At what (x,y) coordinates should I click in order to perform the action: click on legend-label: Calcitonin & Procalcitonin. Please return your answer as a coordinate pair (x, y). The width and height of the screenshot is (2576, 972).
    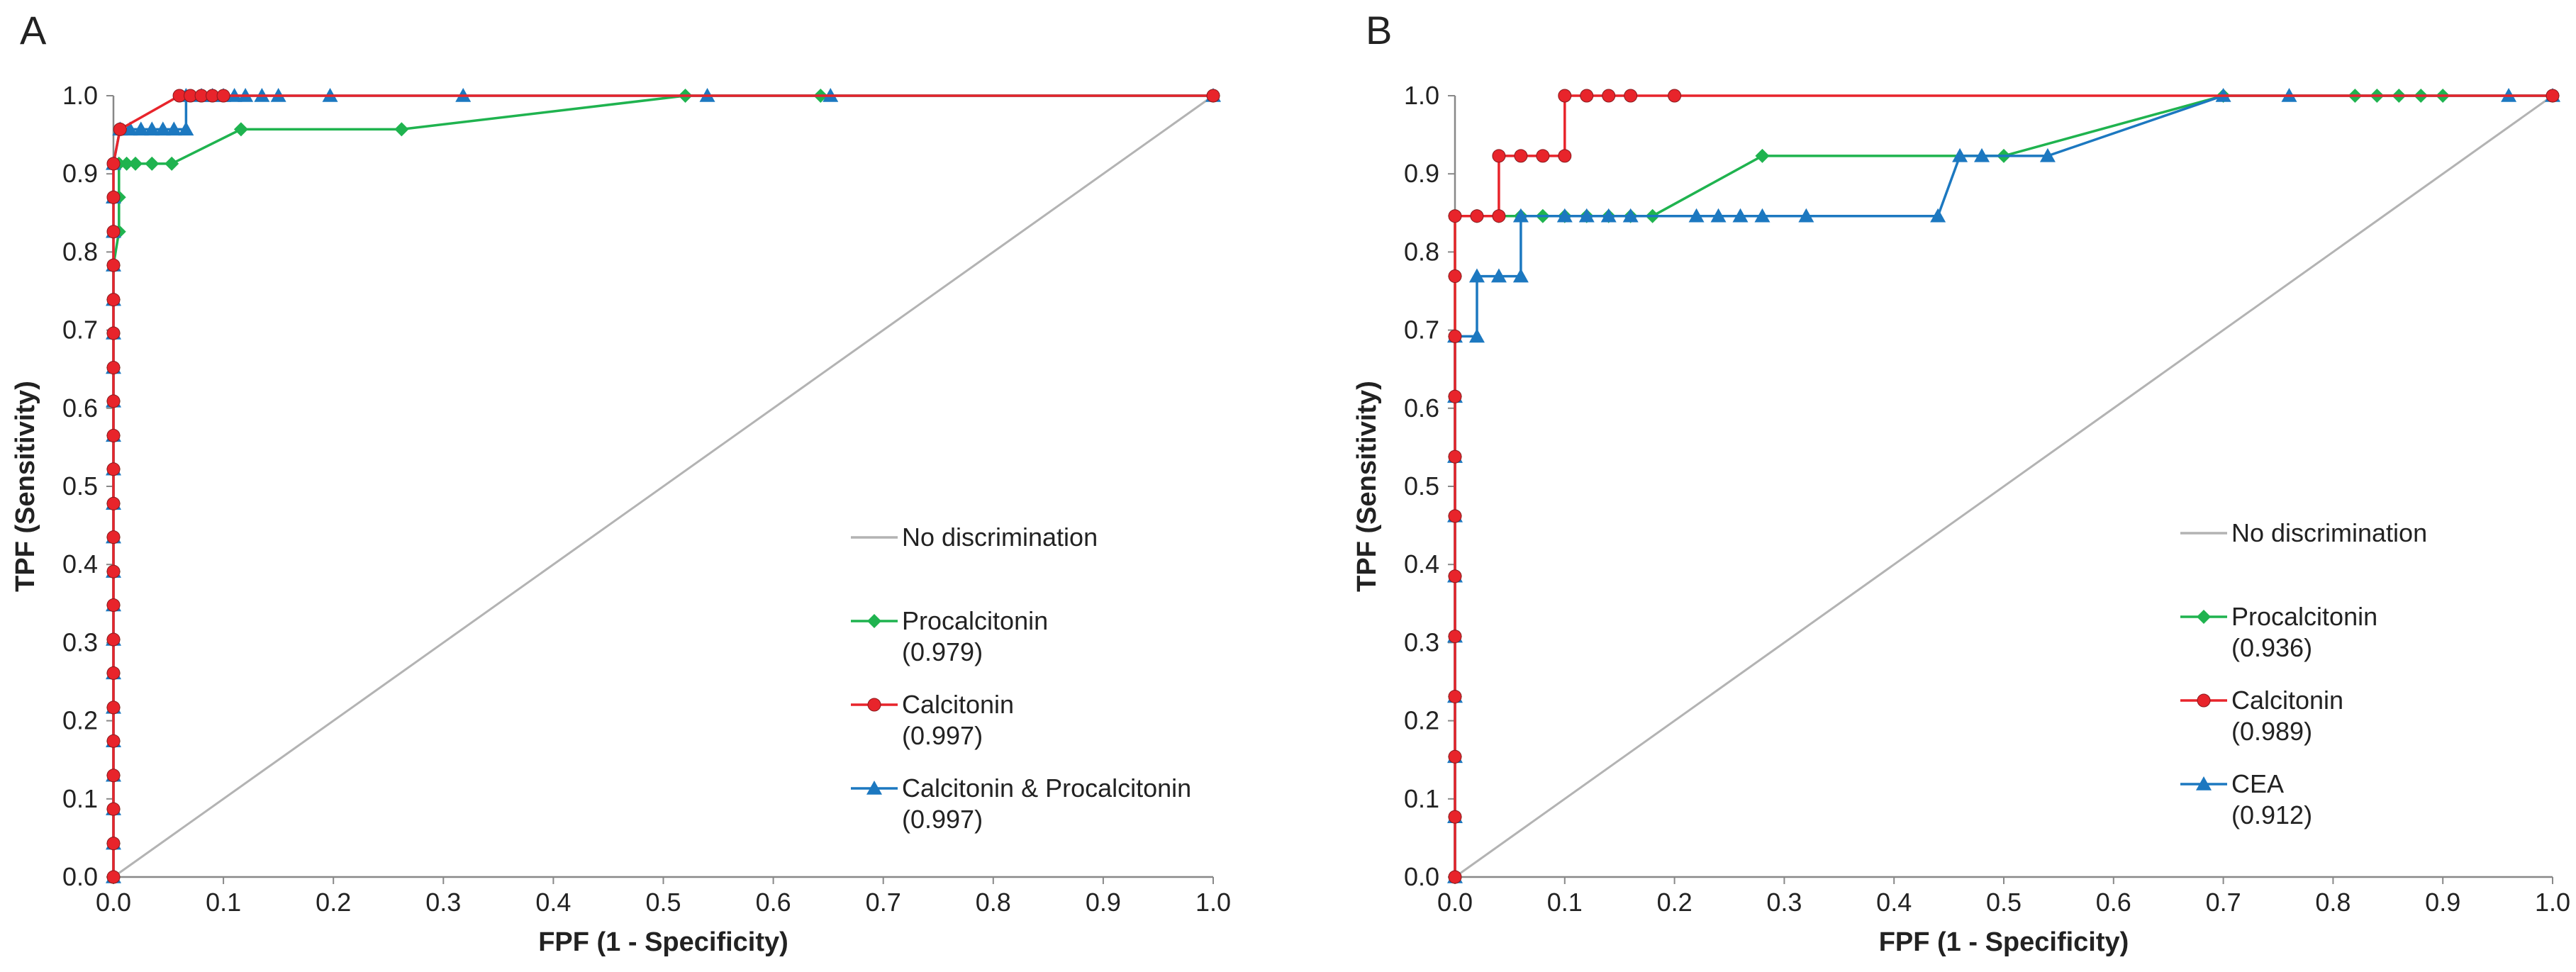
    Looking at the image, I should click on (1046, 788).